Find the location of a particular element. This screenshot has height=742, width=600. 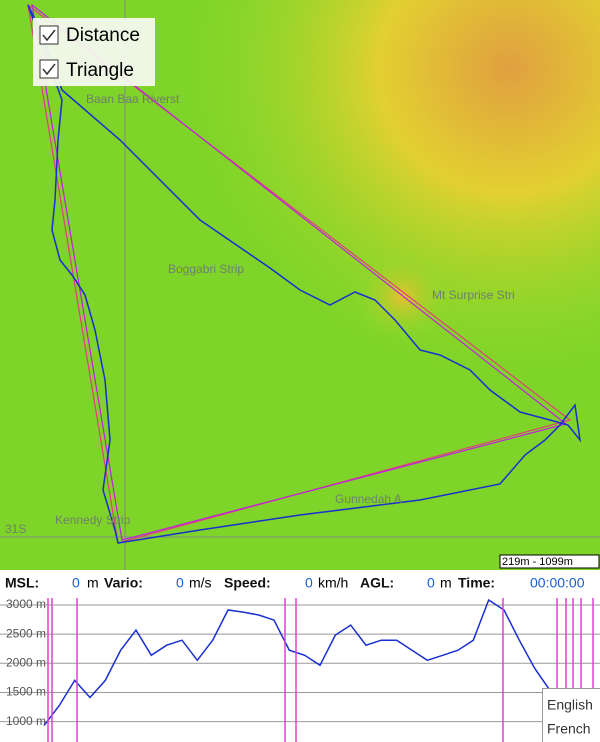

grid-label: 31S is located at coordinates (15, 529).